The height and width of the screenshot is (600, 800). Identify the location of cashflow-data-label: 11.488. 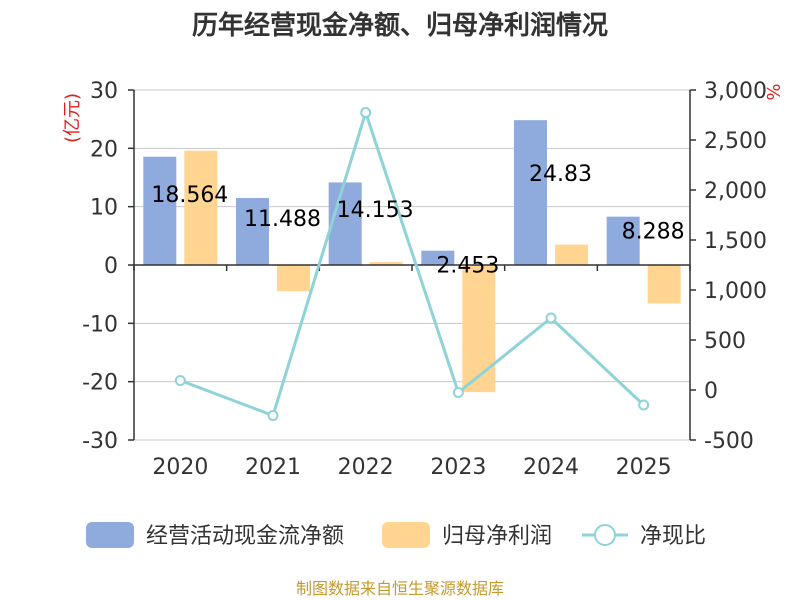
(282, 219).